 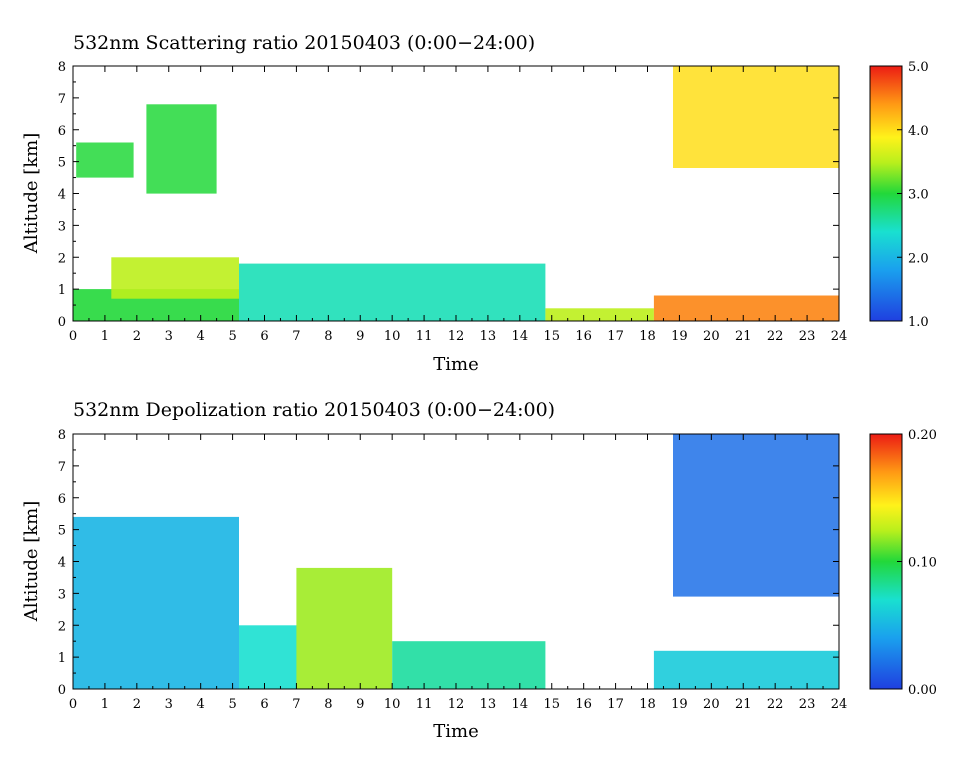 What do you see at coordinates (328, 336) in the screenshot?
I see `x-tick-label: 8` at bounding box center [328, 336].